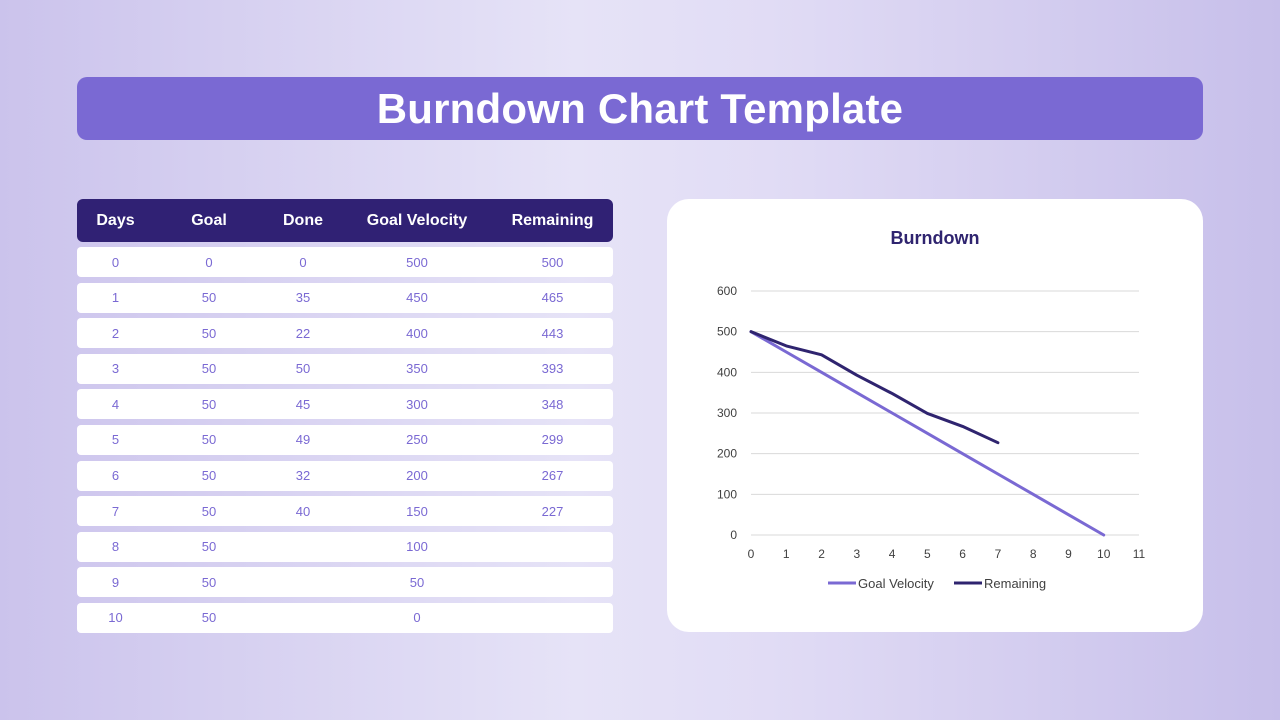 This screenshot has width=1280, height=720. What do you see at coordinates (417, 618) in the screenshot?
I see `cell-goal-velocity: 0` at bounding box center [417, 618].